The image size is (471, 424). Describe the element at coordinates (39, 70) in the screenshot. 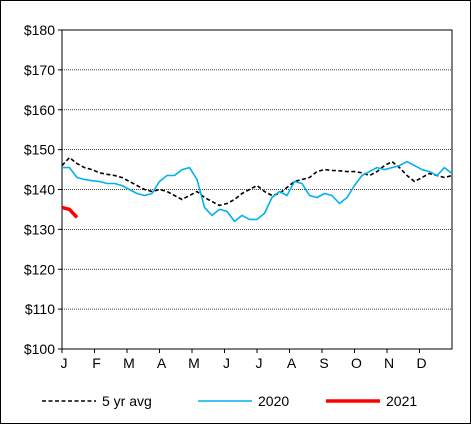

I see `y-tick-label: $170` at that location.